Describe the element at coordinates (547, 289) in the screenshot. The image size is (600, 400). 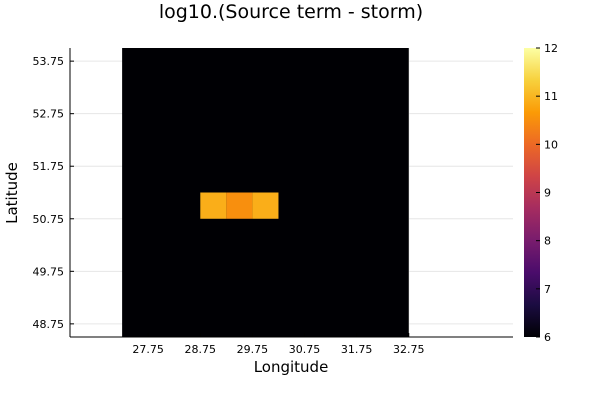
I see `colorbar-tick-label: 7` at that location.